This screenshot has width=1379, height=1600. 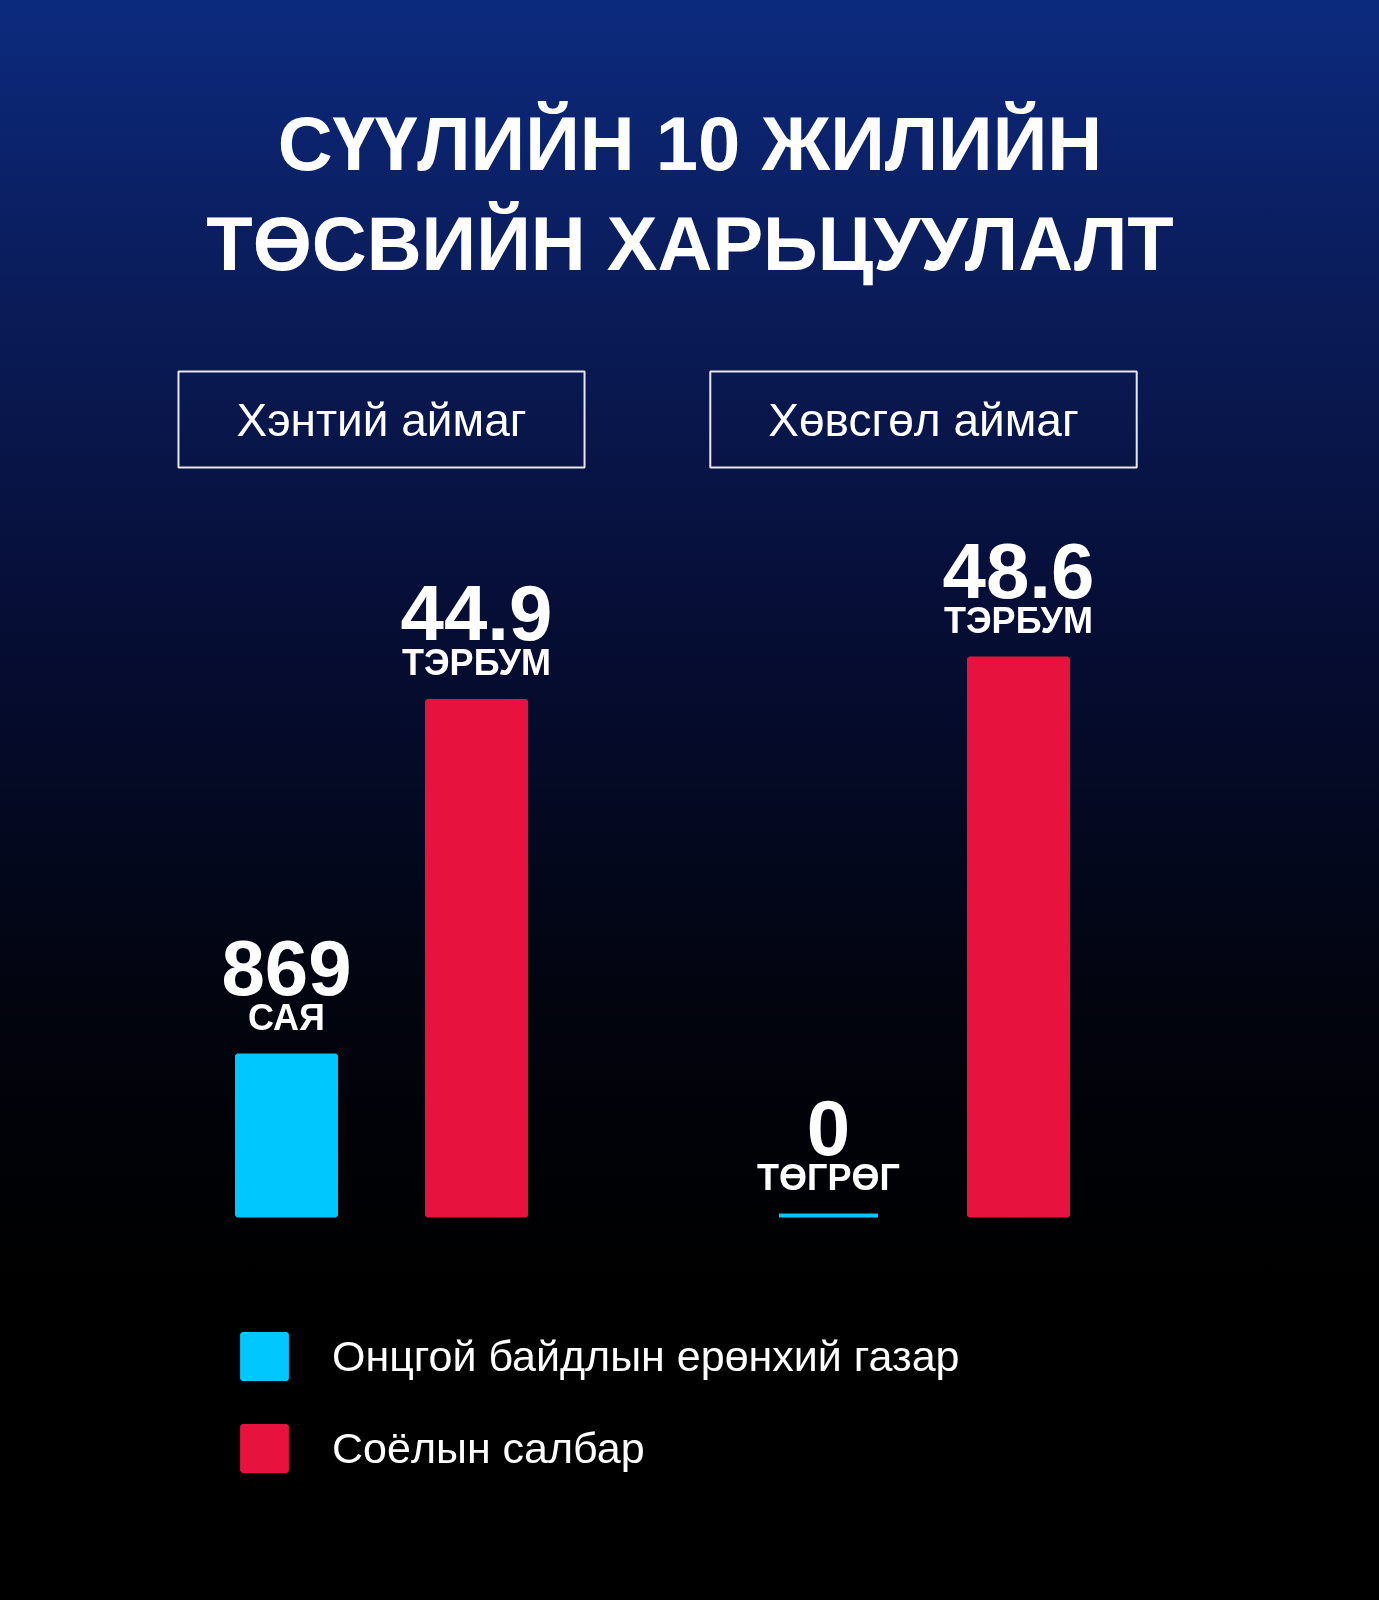 I want to click on x-tick-label: Хэнтий аймаг, so click(x=381, y=419).